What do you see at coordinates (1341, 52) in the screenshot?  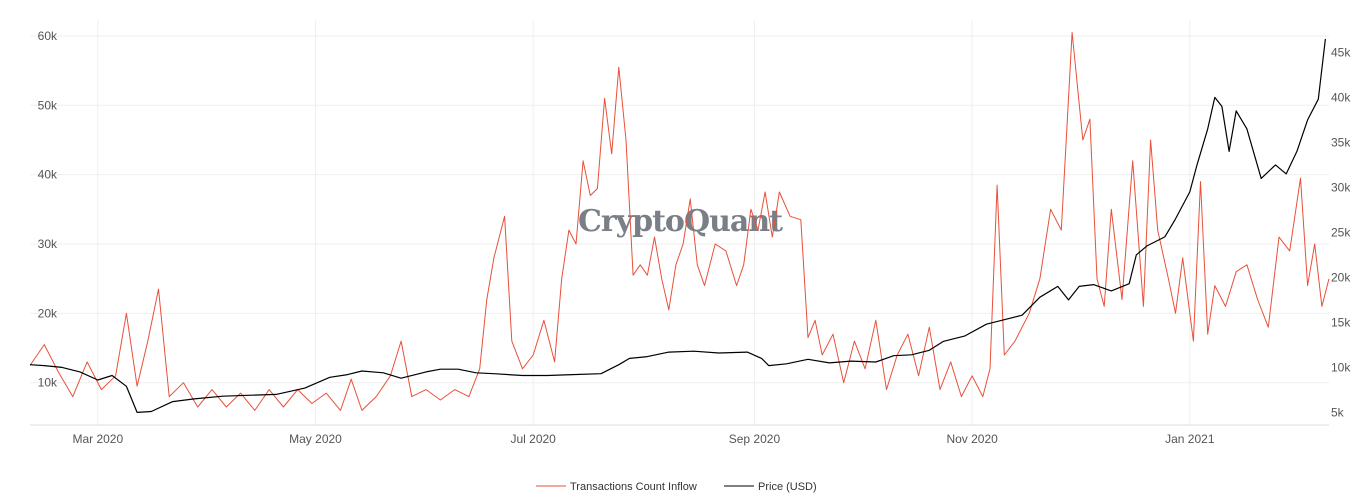 I see `y-right-tick-label: 45k` at bounding box center [1341, 52].